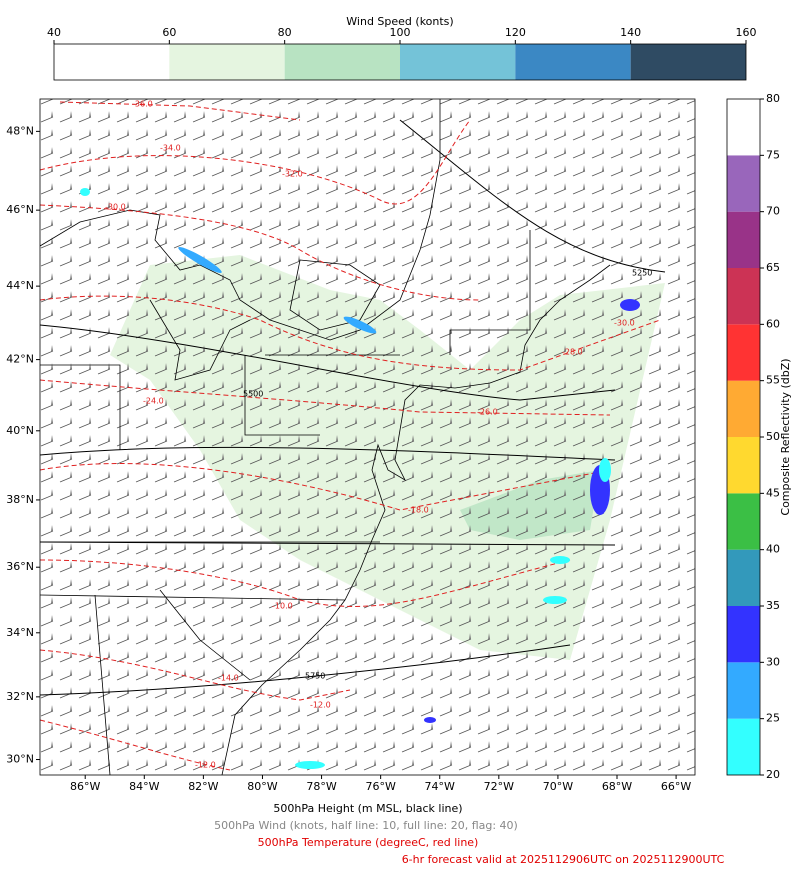 The width and height of the screenshot is (800, 879). Describe the element at coordinates (773, 380) in the screenshot. I see `colorbar-tick-label: 55` at that location.